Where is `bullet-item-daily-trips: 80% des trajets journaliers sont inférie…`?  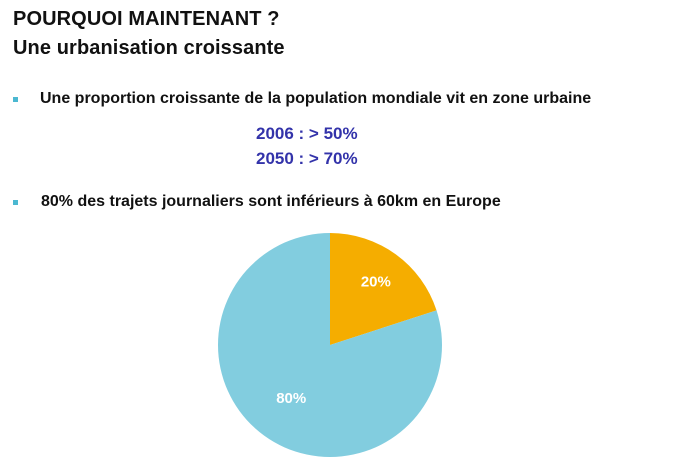 bullet-item-daily-trips: 80% des trajets journaliers sont inférie… is located at coordinates (257, 202).